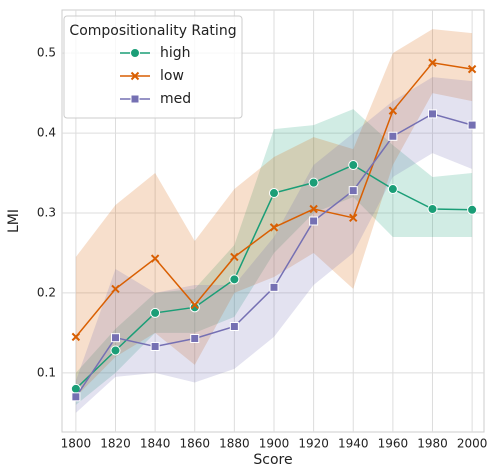 Image resolution: width=487 pixels, height=468 pixels. What do you see at coordinates (175, 99) in the screenshot?
I see `legend-label: med` at bounding box center [175, 99].